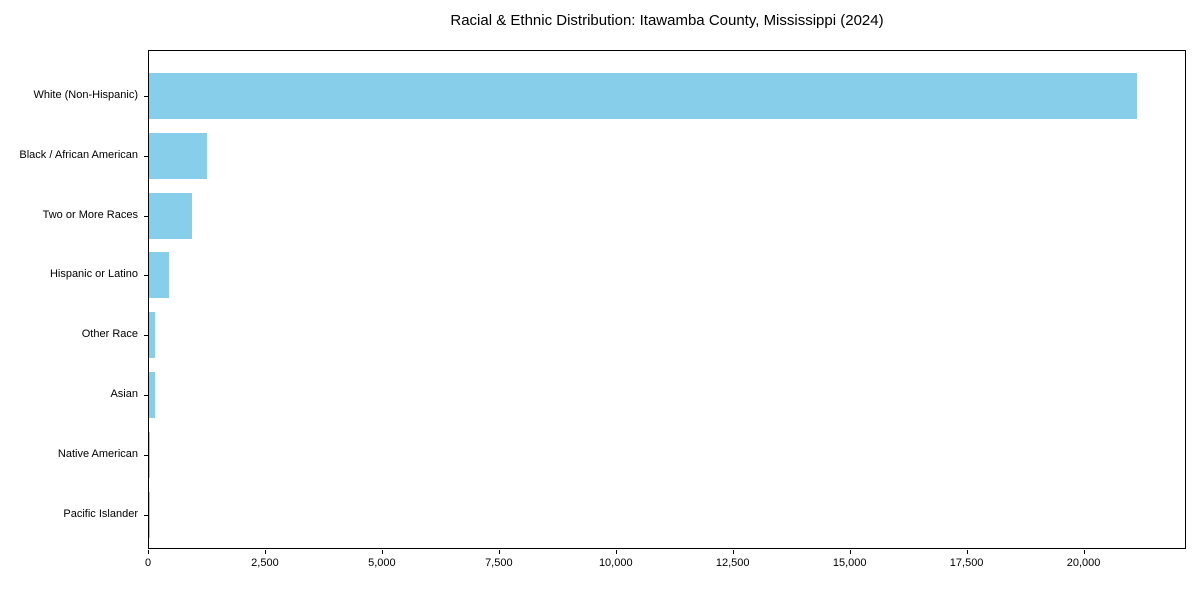 This screenshot has height=600, width=1200. Describe the element at coordinates (732, 563) in the screenshot. I see `x-axis-tick-label: 12,500` at that location.